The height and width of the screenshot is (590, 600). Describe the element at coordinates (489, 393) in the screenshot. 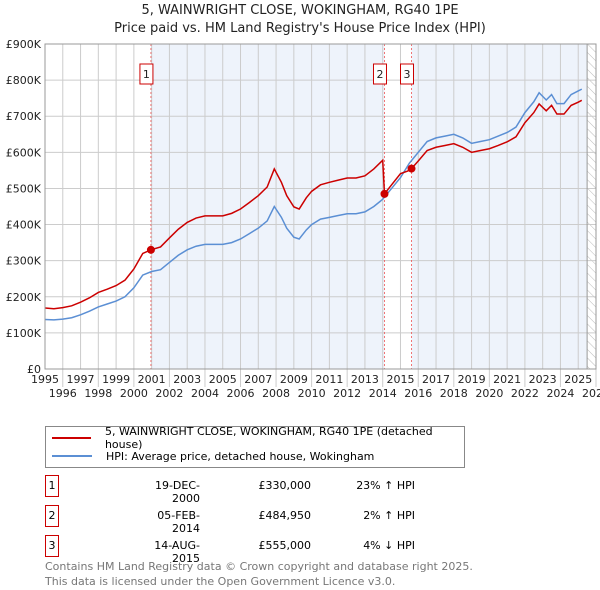

I see `x-tick-label: 2020` at that location.